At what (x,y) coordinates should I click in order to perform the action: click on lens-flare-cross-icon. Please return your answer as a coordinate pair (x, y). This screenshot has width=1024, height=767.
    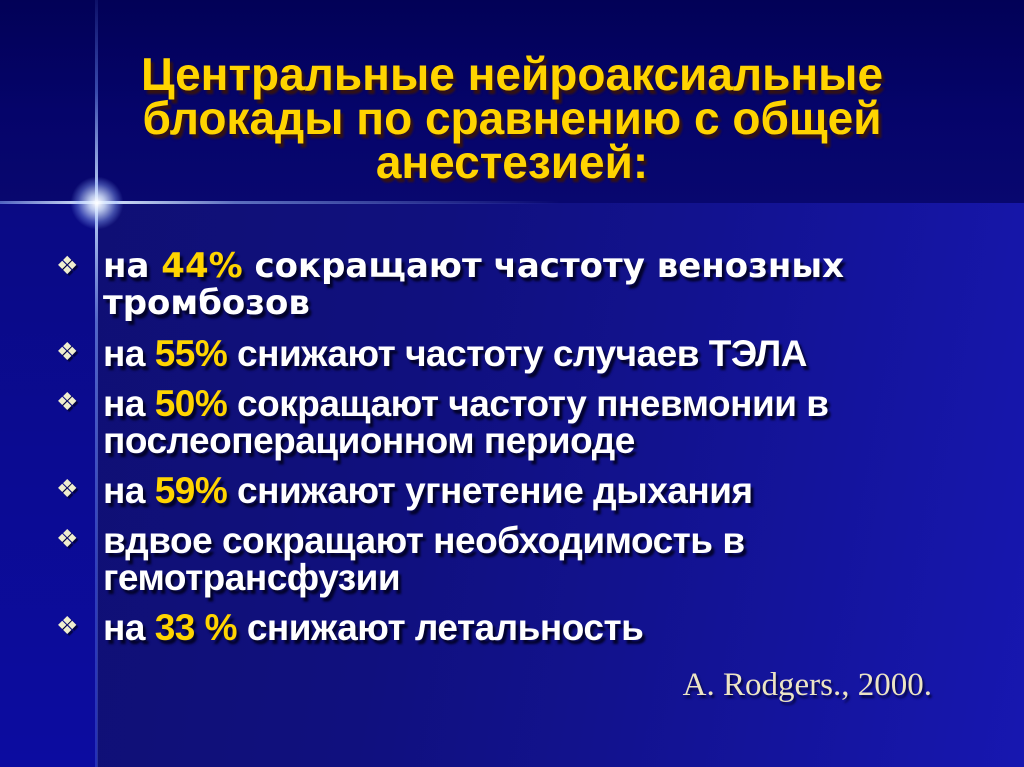
    Looking at the image, I should click on (97, 203).